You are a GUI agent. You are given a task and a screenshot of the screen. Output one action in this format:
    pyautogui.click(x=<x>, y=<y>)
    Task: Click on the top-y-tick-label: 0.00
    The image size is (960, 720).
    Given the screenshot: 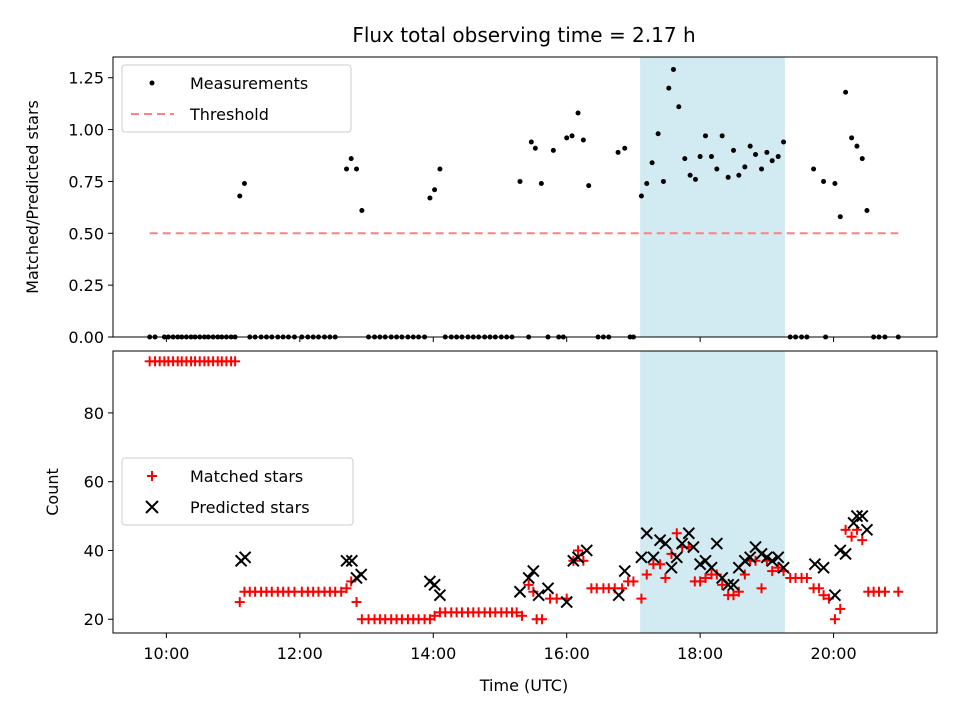 What is the action you would take?
    pyautogui.click(x=86, y=337)
    